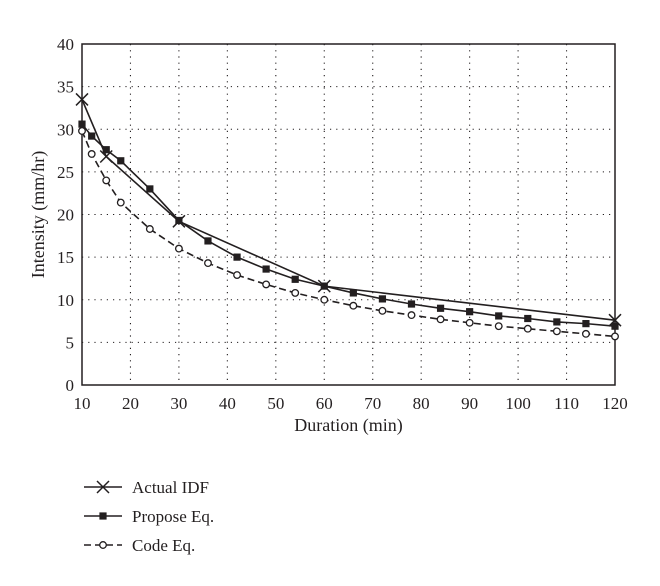 The width and height of the screenshot is (660, 586). What do you see at coordinates (82, 403) in the screenshot?
I see `x-tick-label: 10` at bounding box center [82, 403].